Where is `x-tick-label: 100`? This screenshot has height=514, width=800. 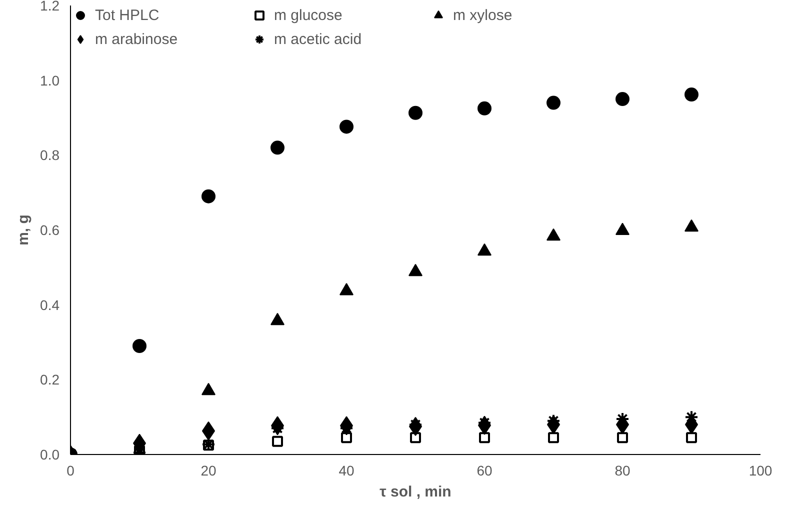
x-tick-label: 100 is located at coordinates (760, 470).